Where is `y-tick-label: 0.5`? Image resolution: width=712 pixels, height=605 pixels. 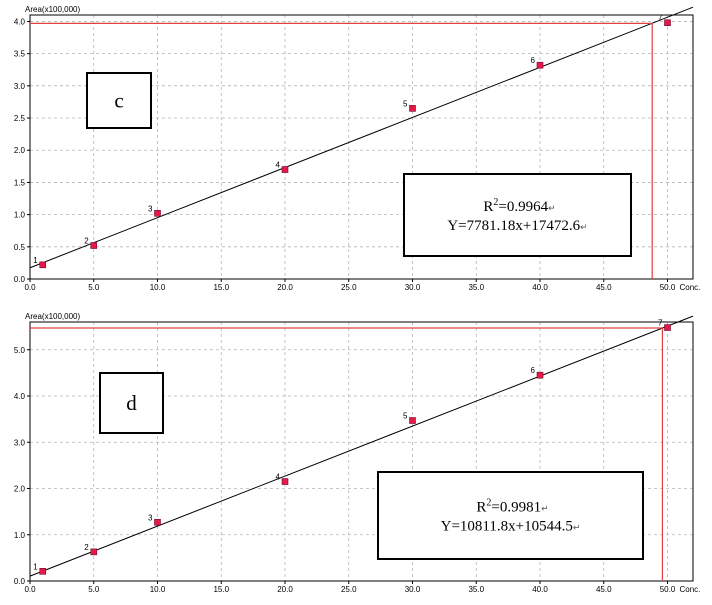 y-tick-label: 0.5 is located at coordinates (20, 247).